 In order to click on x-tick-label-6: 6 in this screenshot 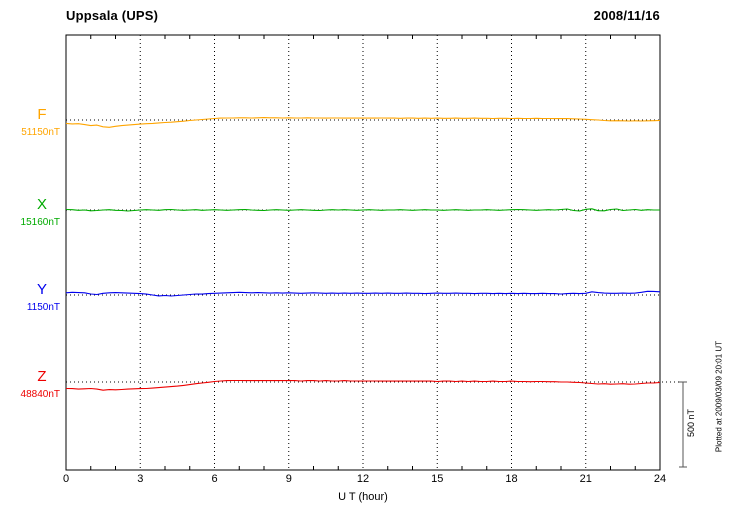, I will do `click(214, 479)`.